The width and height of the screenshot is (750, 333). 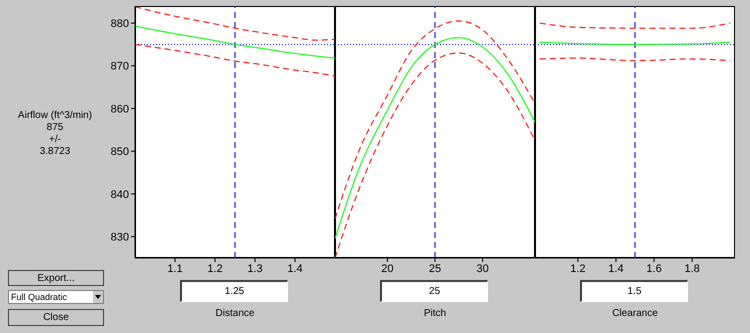 I want to click on y-tick-label: 830, so click(x=119, y=238).